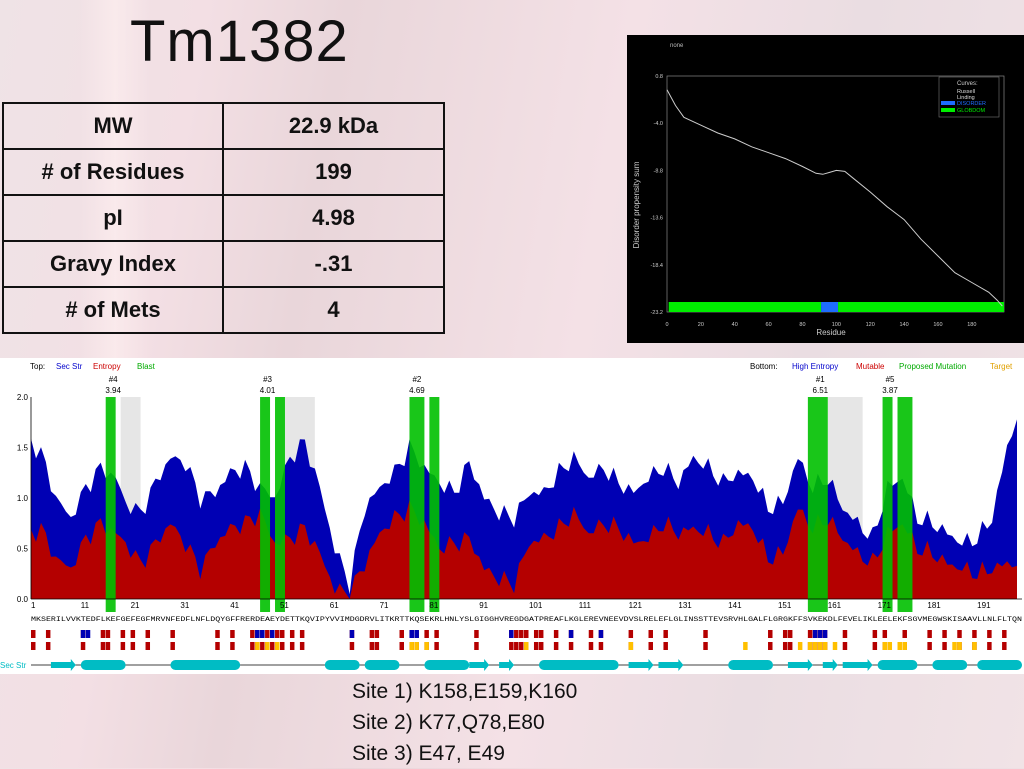 This screenshot has height=769, width=1024. I want to click on profile-x-tick-label: 71, so click(384, 605).